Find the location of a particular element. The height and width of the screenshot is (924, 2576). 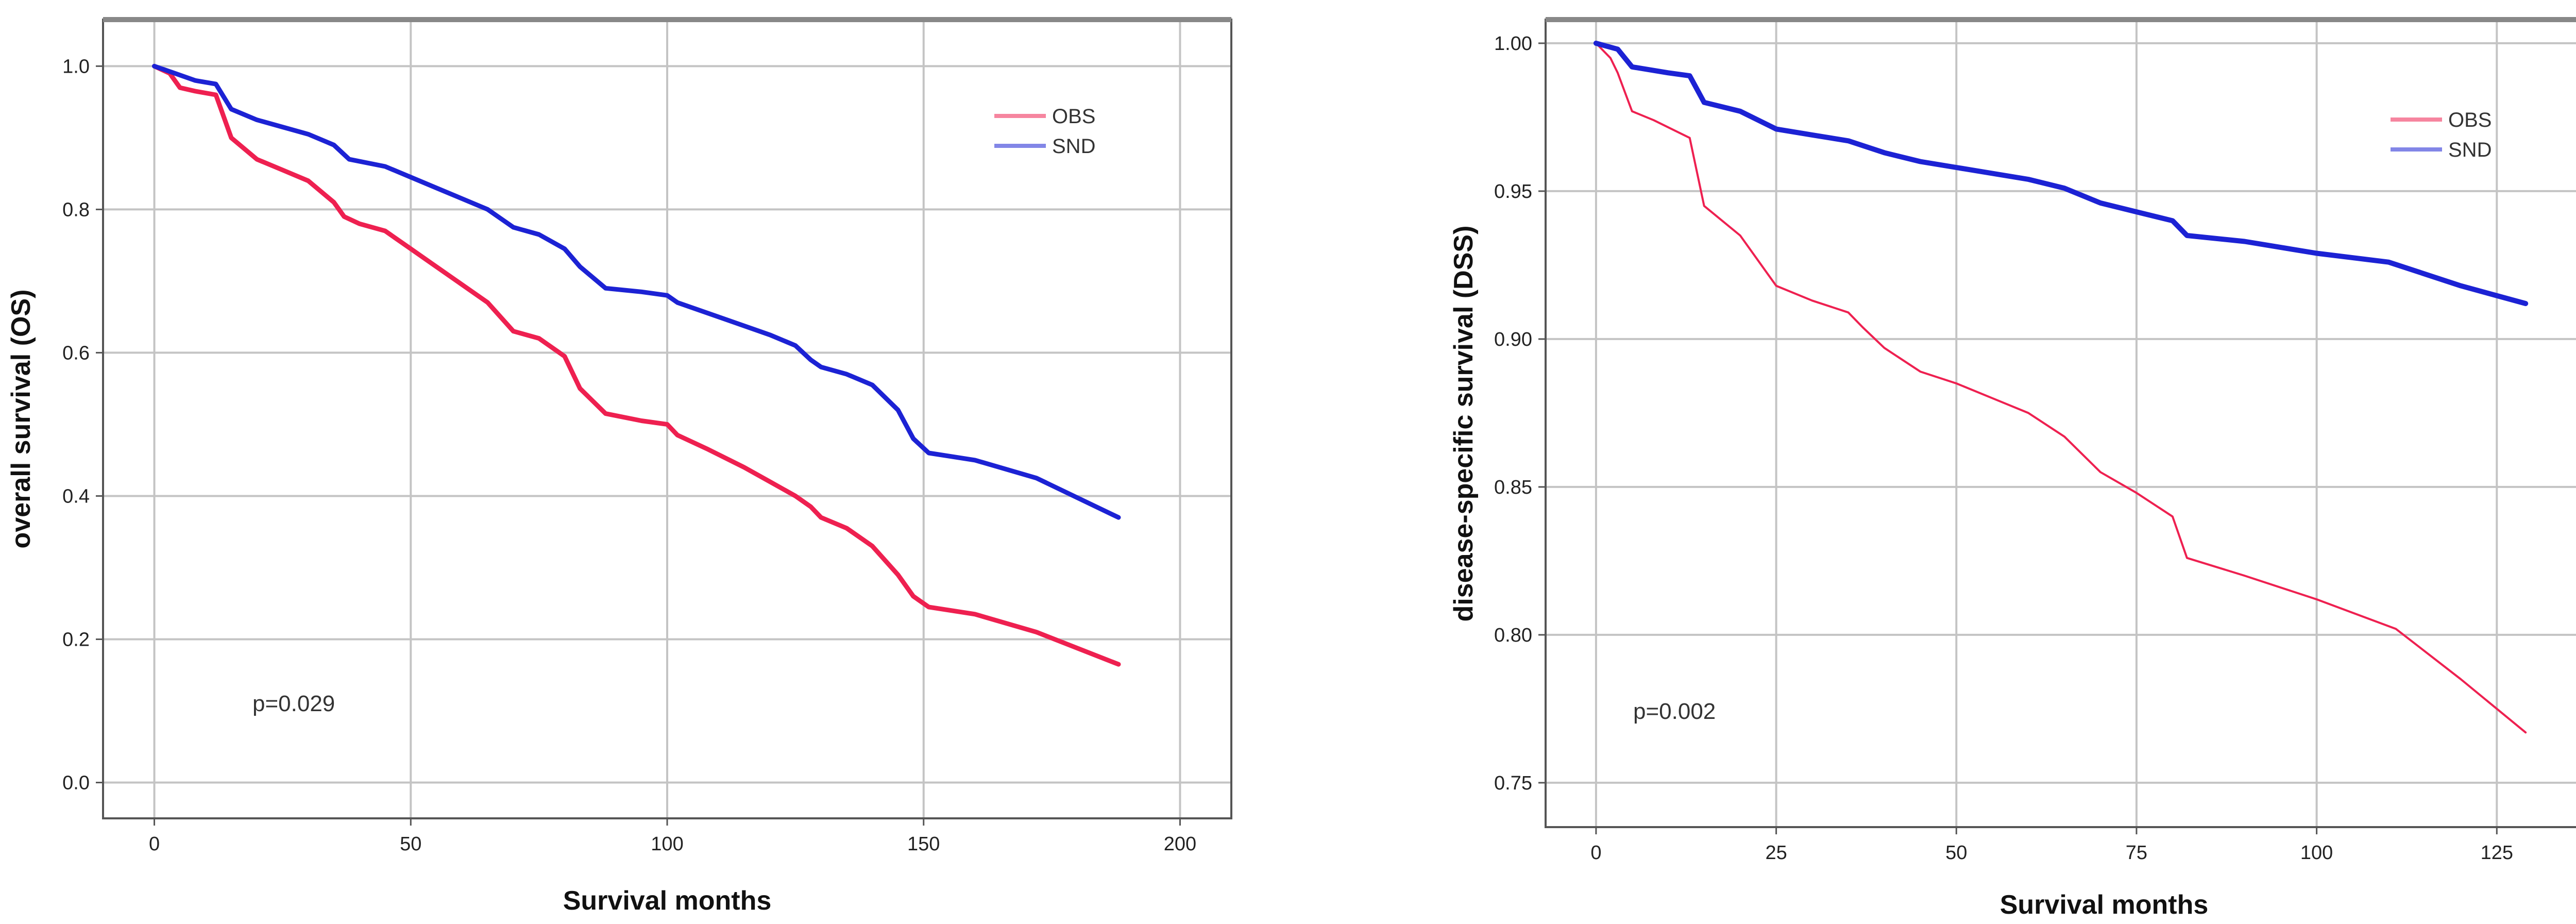

os-y-tick-label-0: 0.0 is located at coordinates (76, 783).